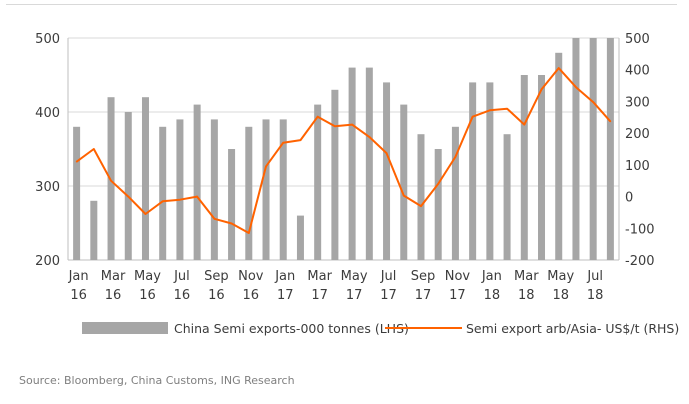 This screenshot has width=689, height=404. I want to click on top-rule, so click(341, 4).